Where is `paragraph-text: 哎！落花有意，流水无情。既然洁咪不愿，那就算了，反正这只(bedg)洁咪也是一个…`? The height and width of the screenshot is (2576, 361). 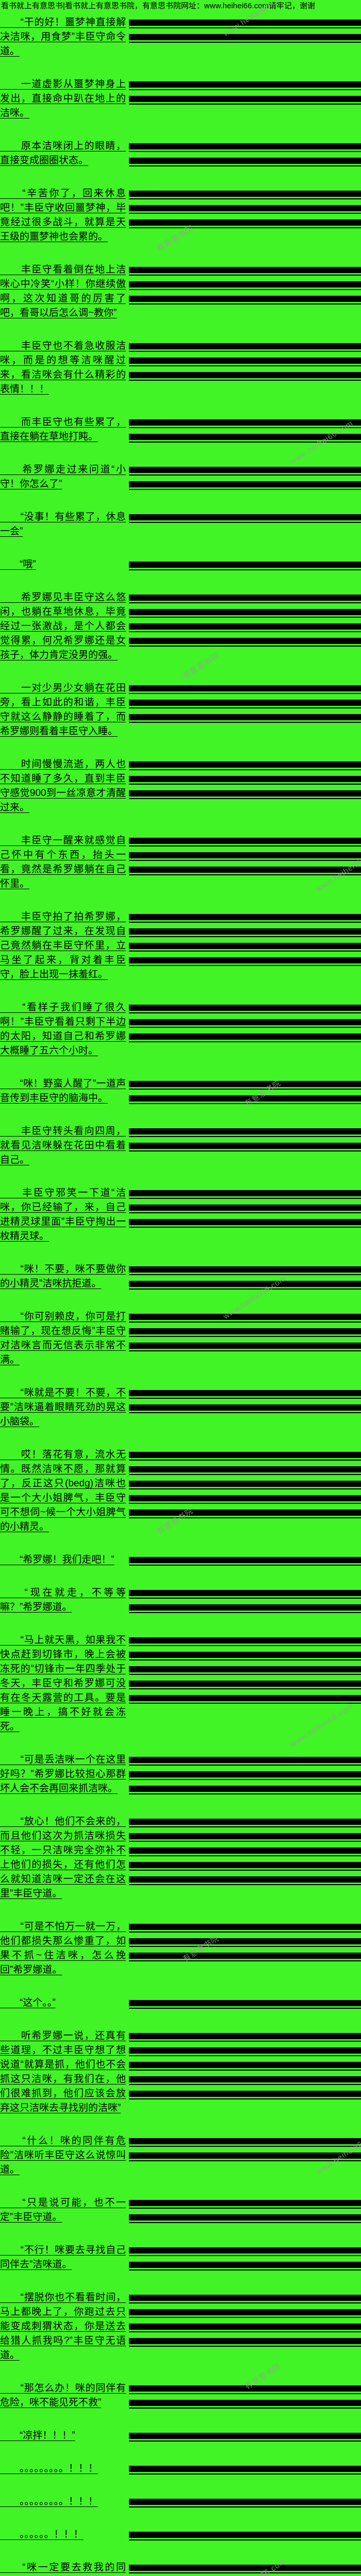 paragraph-text: 哎！落花有意，流水无情。既然洁咪不愿，那就算了，反正这只(bedg)洁咪也是一个… is located at coordinates (63, 1490).